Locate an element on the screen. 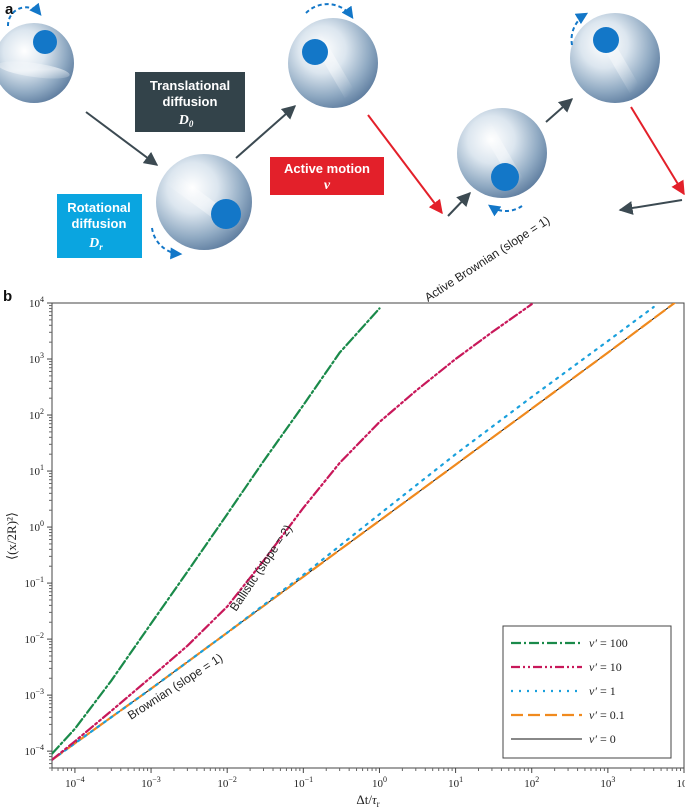  x-tick-label: 10⁻³ is located at coordinates (151, 782).